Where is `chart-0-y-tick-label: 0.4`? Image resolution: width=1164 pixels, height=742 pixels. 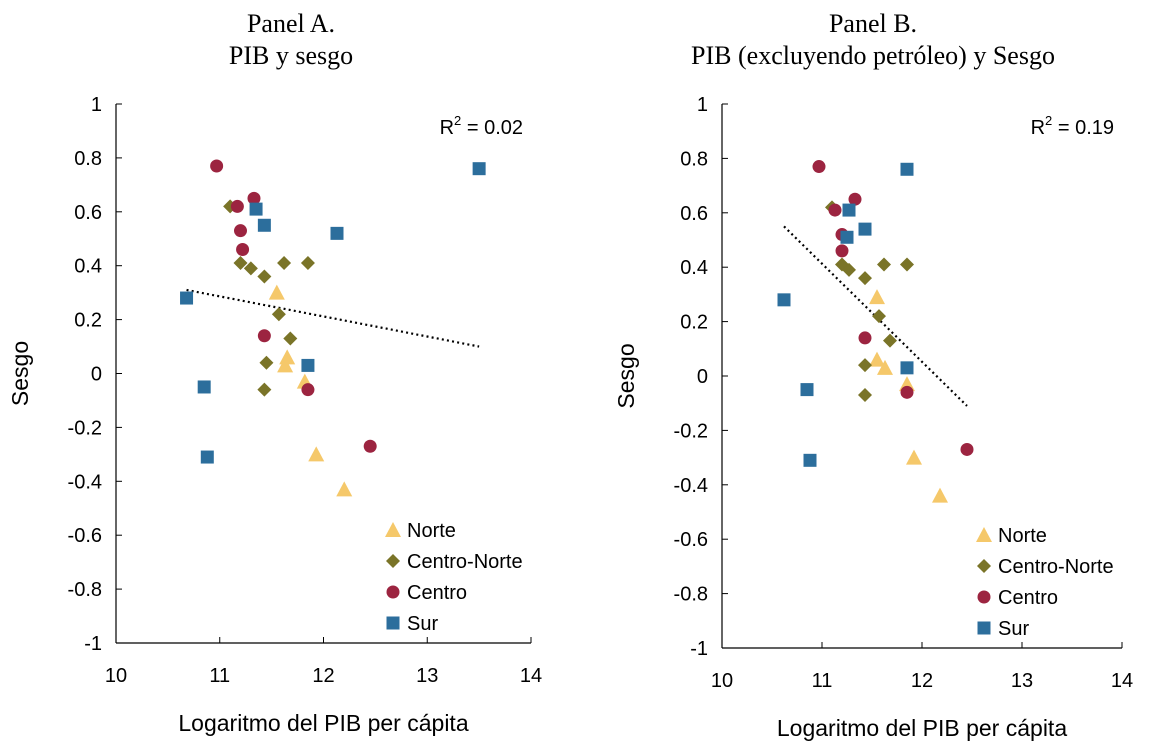 chart-0-y-tick-label: 0.4 is located at coordinates (88, 267).